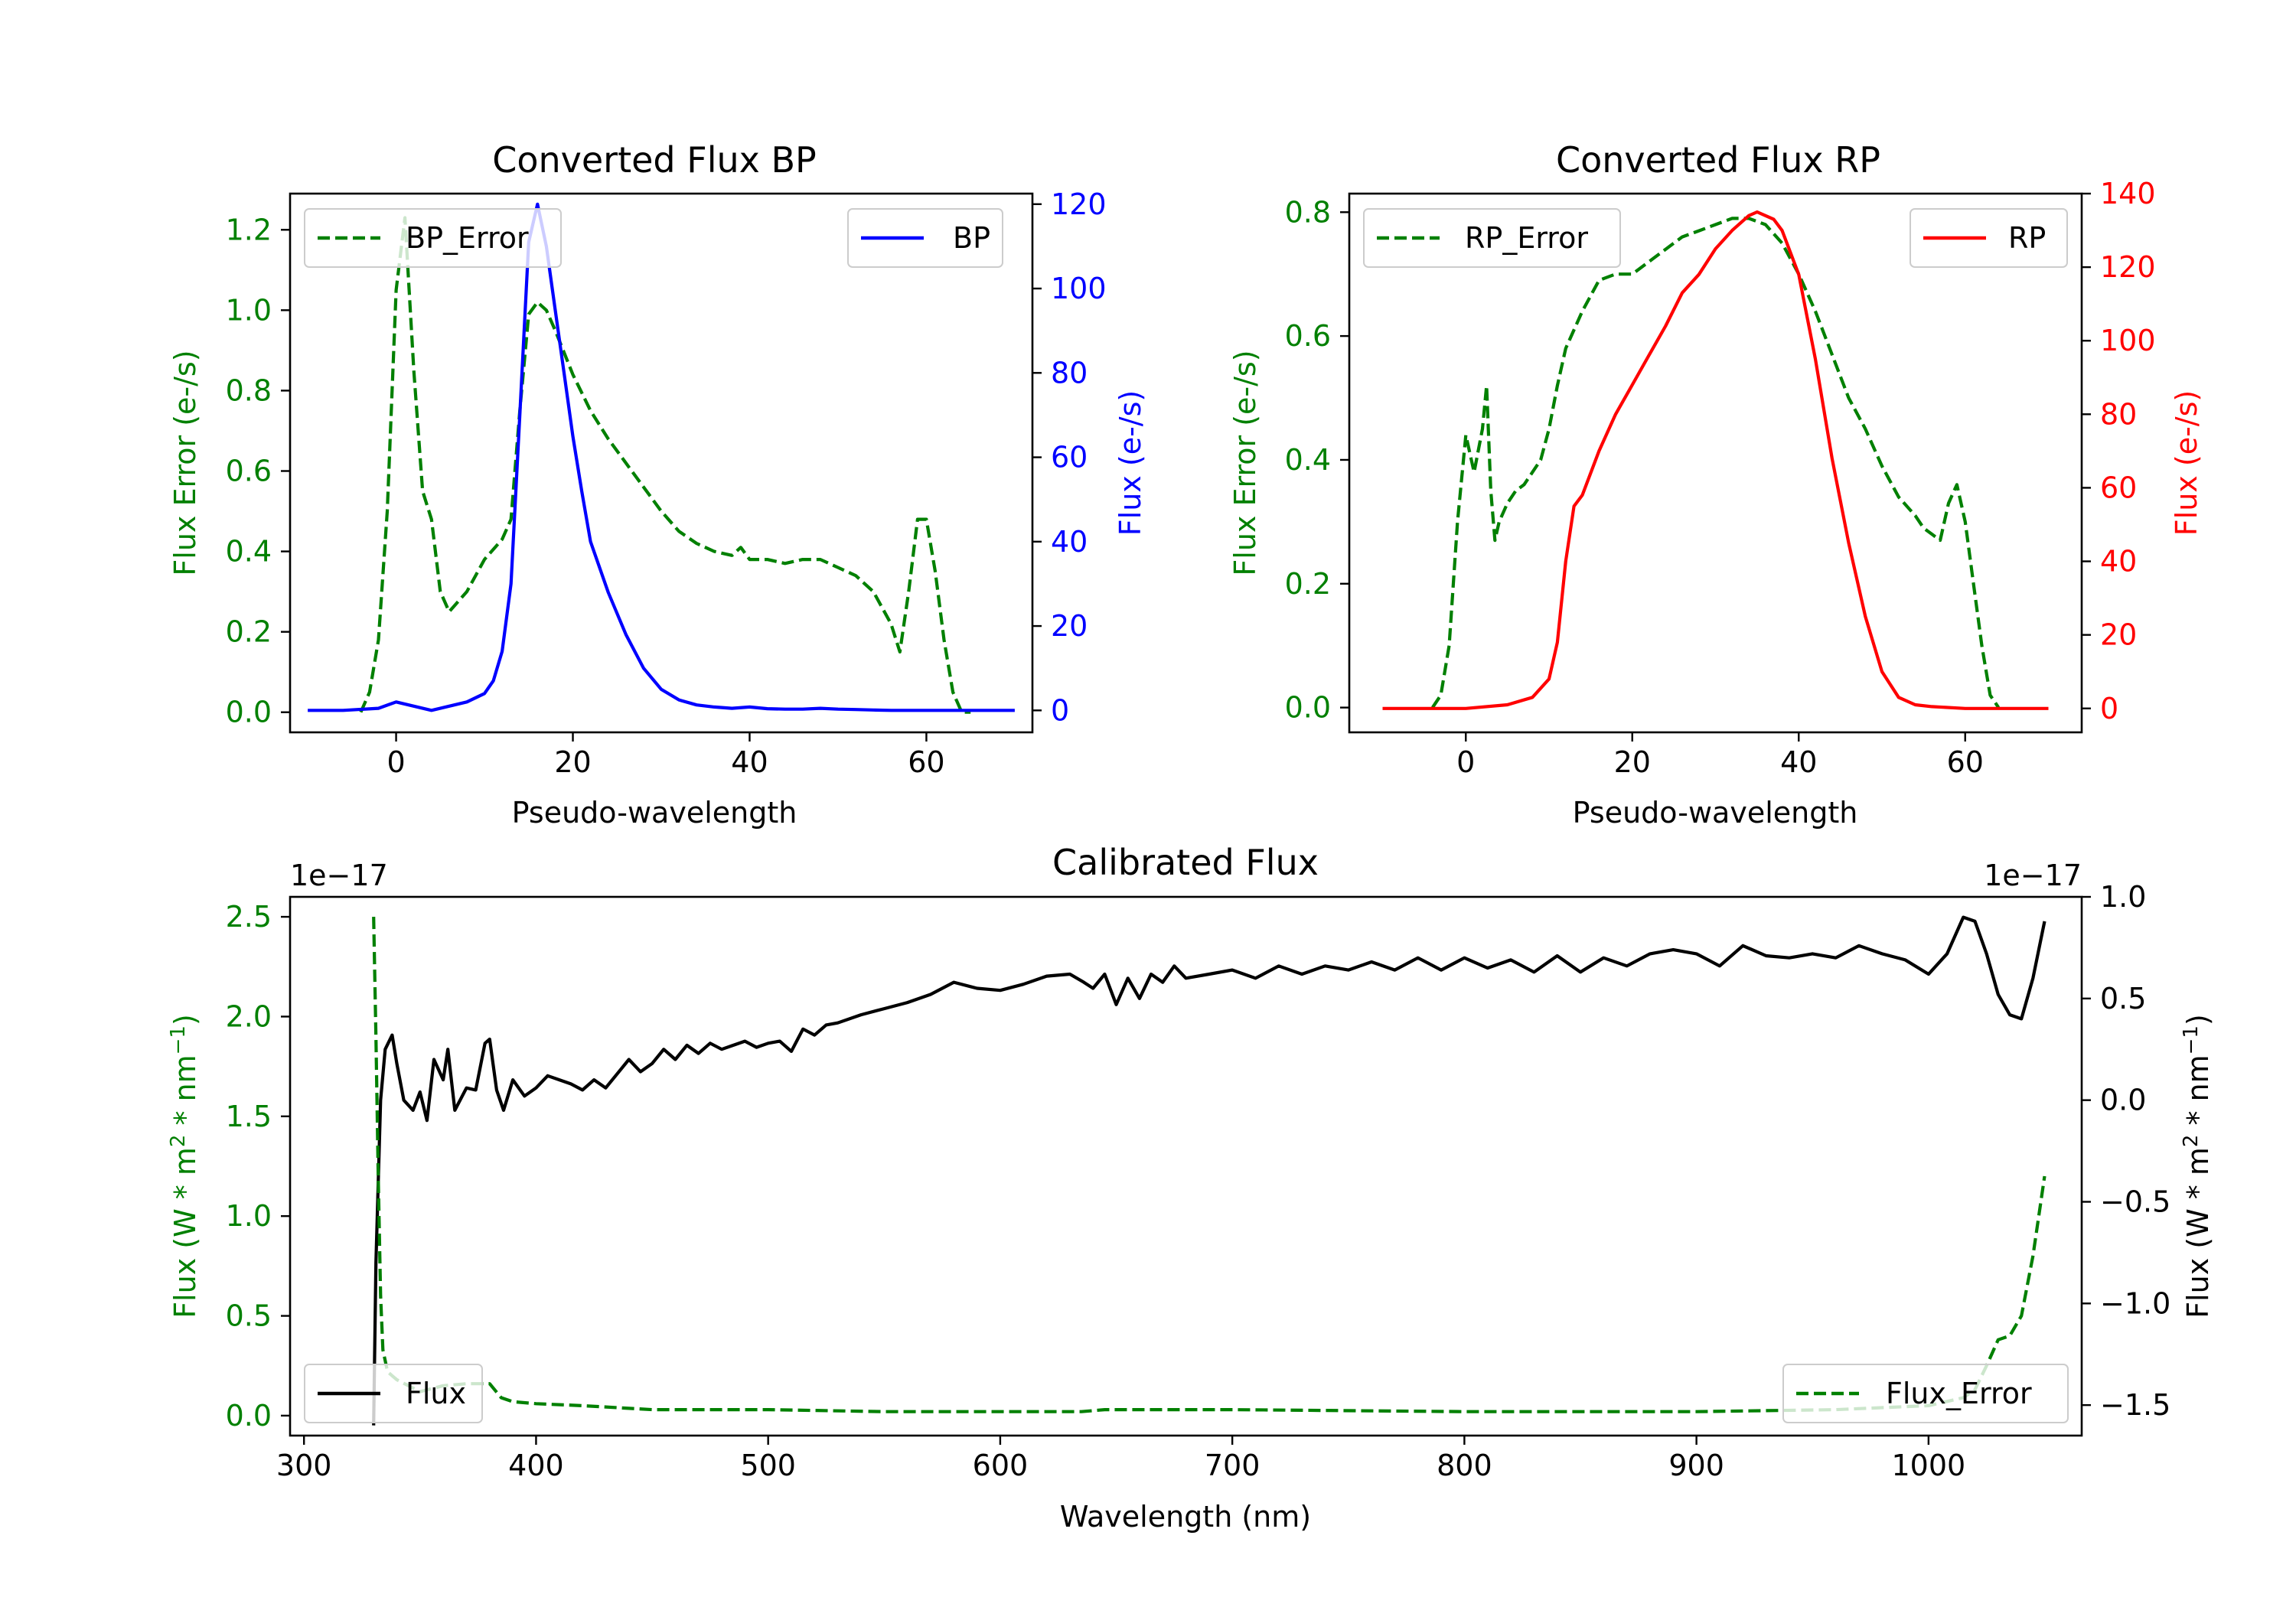 Image resolution: width=2296 pixels, height=1607 pixels. What do you see at coordinates (2123, 897) in the screenshot?
I see `cal-ytick-right-label: 1.0` at bounding box center [2123, 897].